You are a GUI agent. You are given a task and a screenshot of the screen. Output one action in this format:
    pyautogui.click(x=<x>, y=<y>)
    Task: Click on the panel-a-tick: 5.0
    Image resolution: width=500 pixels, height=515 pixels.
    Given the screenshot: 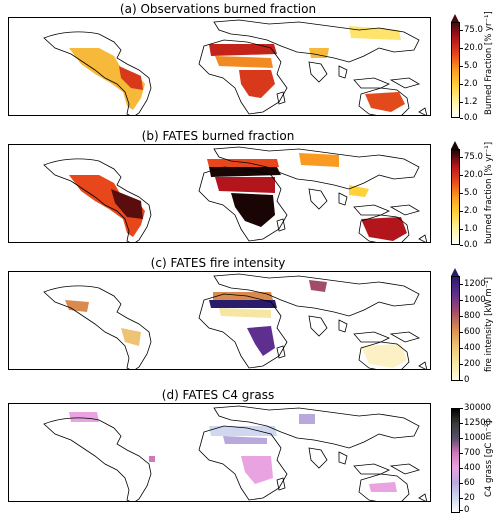 What is the action you would take?
    pyautogui.click(x=469, y=66)
    